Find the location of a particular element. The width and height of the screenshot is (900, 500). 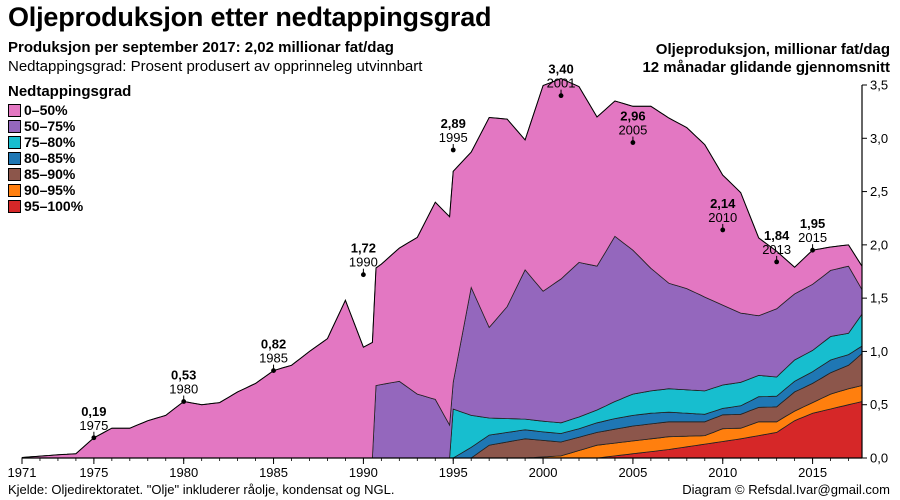

annotation-value: 3,40 is located at coordinates (560, 69).